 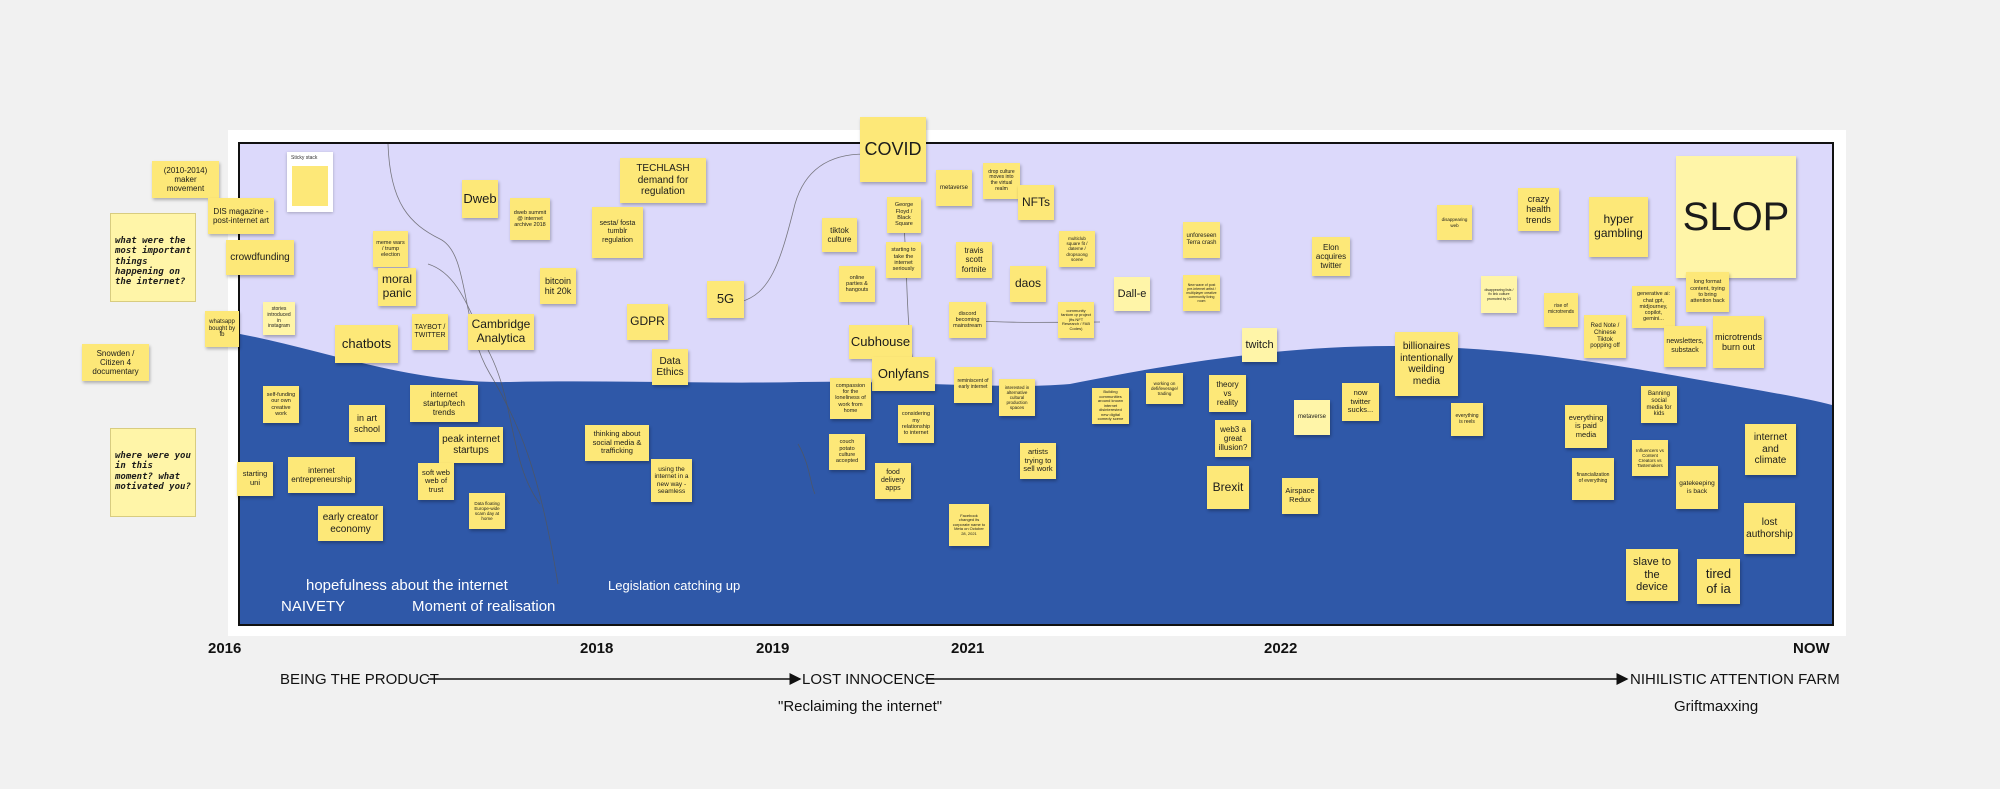 What do you see at coordinates (350, 523) in the screenshot?
I see `sticky-note: early creator economy` at bounding box center [350, 523].